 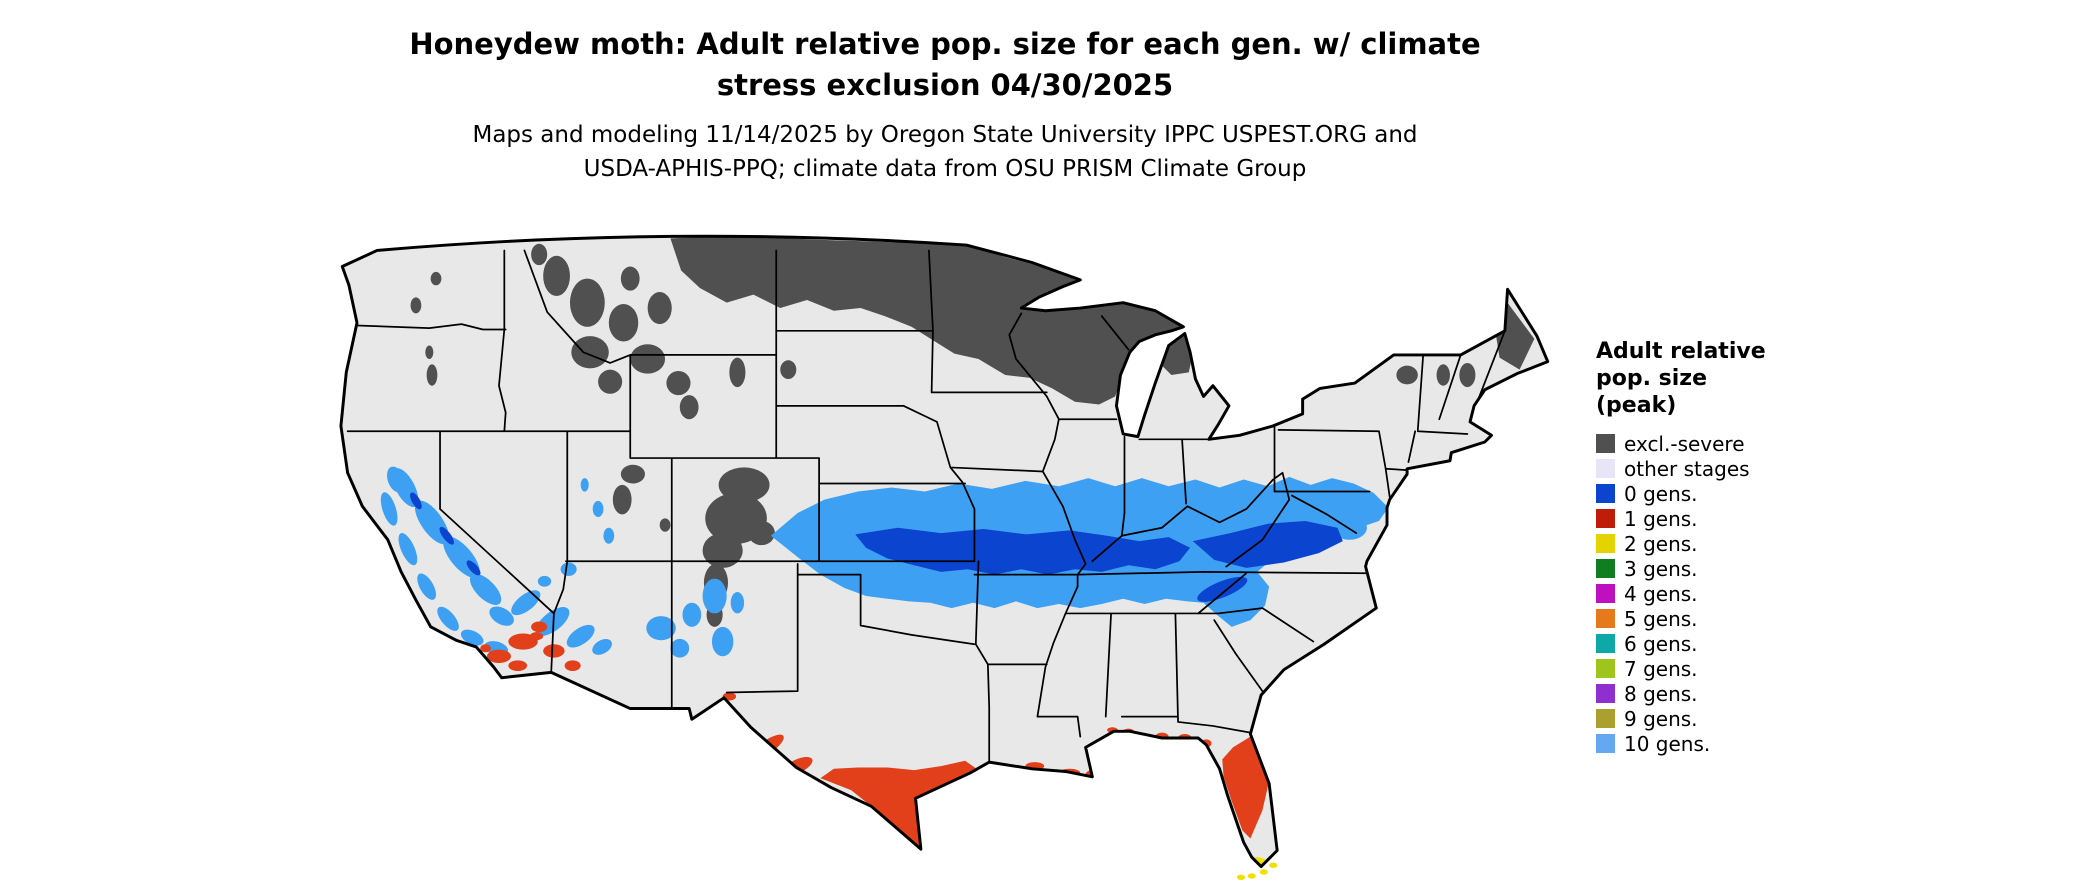 I want to click on legend-title-line-2: pop. size, so click(x=1651, y=378).